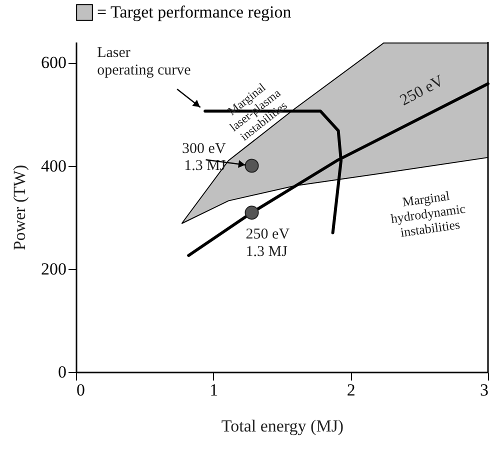  Describe the element at coordinates (62, 372) in the screenshot. I see `y-tick-label: 0` at that location.